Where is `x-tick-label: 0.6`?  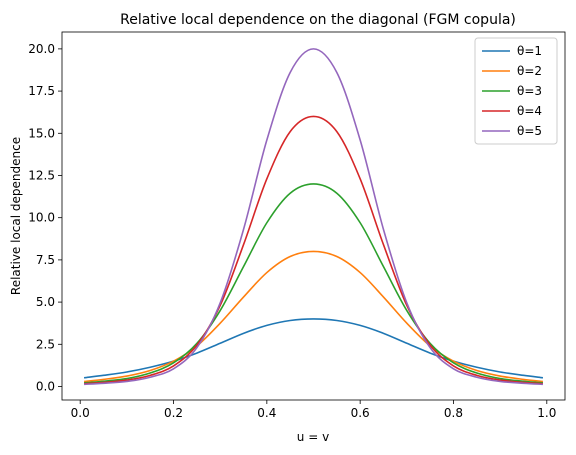
x-tick-label: 0.6 is located at coordinates (360, 413).